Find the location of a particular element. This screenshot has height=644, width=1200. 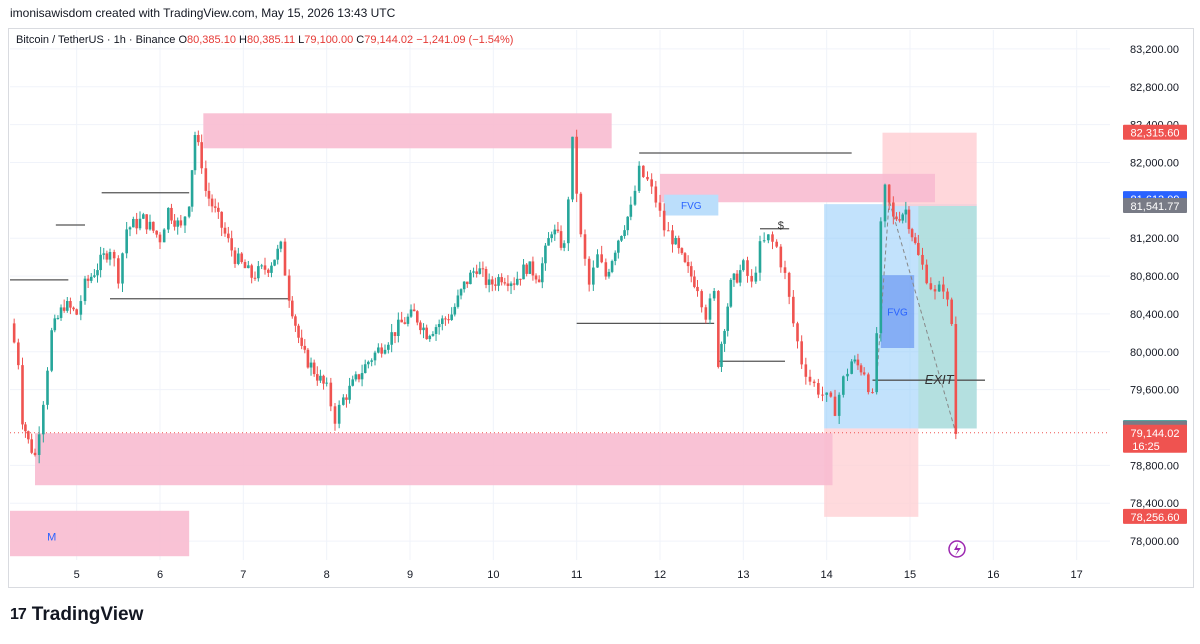

open-label: O is located at coordinates (183, 40).